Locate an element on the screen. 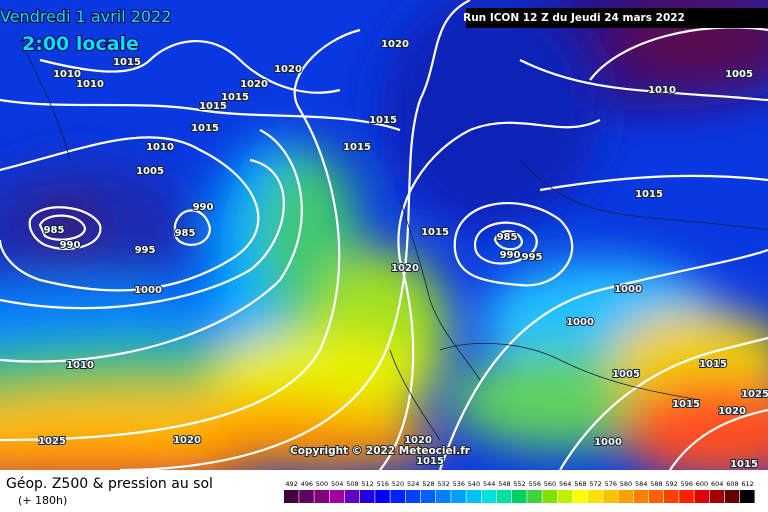 The image size is (768, 512). run-box is located at coordinates (617, 18).